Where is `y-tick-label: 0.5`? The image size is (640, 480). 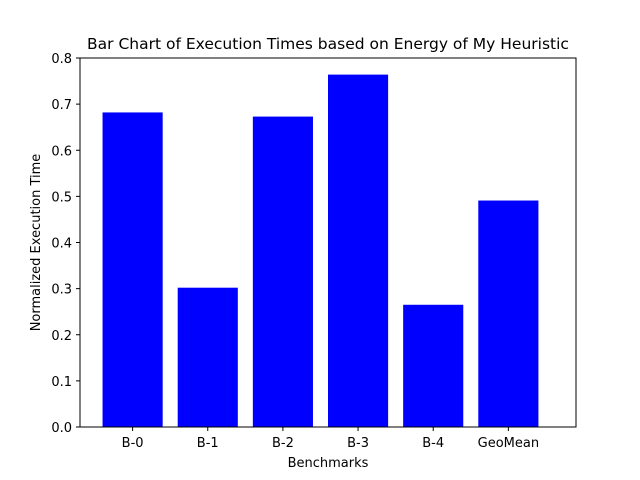
y-tick-label: 0.5 is located at coordinates (61, 197).